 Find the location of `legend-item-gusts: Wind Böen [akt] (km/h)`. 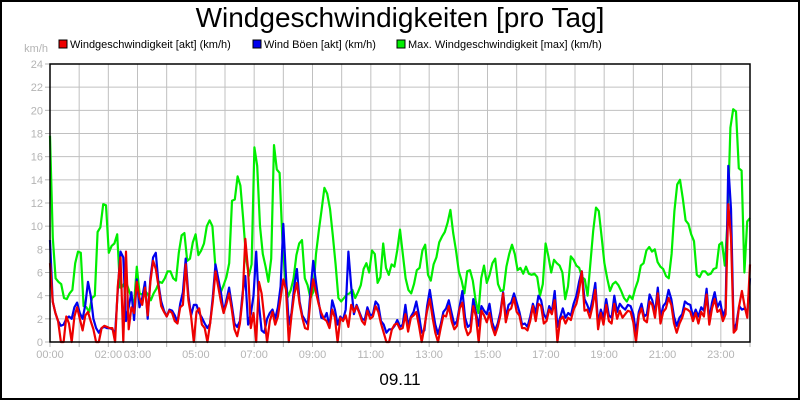

legend-item-gusts: Wind Böen [akt] (km/h) is located at coordinates (314, 45).